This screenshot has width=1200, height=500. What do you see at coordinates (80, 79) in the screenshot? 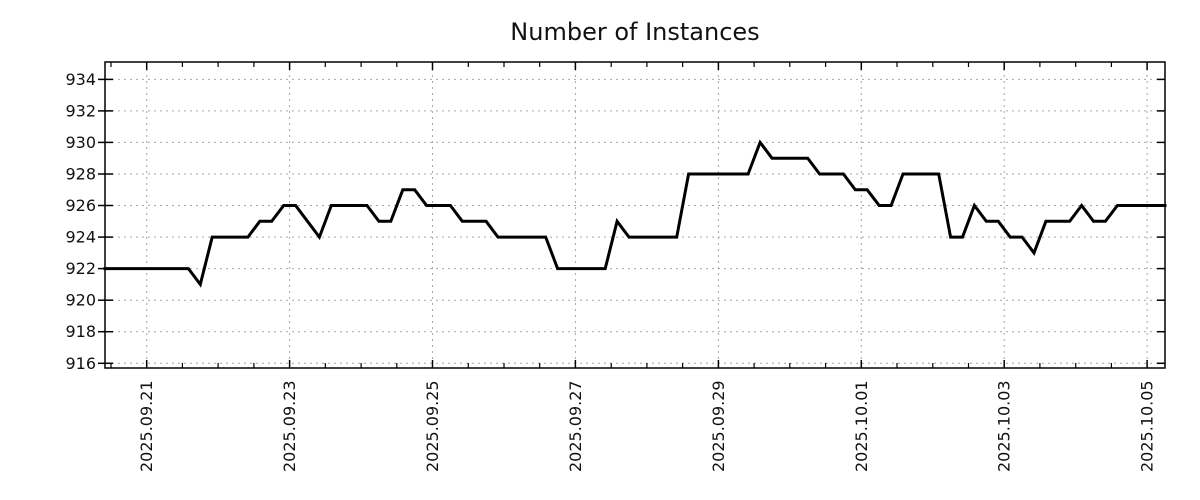
I see `y-tick-label: 934` at bounding box center [80, 79].